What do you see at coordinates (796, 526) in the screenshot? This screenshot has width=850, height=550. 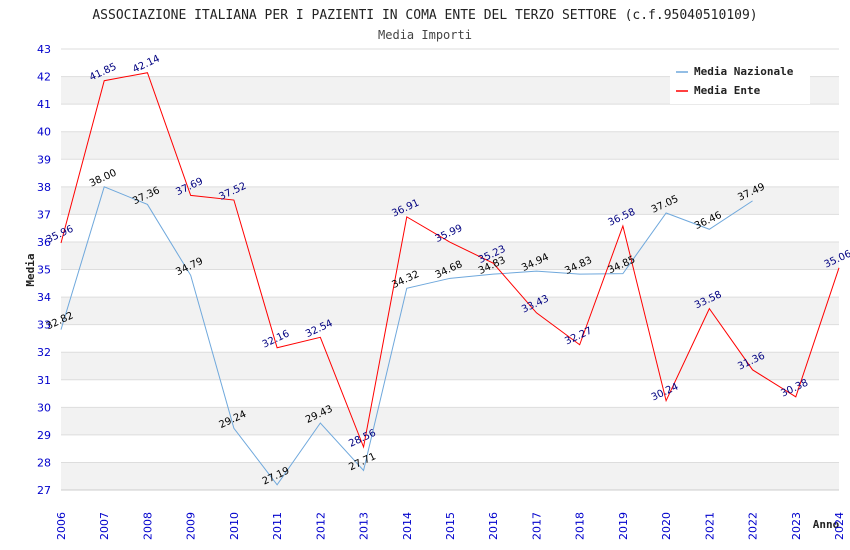 I see `x-tick-label: 2023` at bounding box center [796, 526].